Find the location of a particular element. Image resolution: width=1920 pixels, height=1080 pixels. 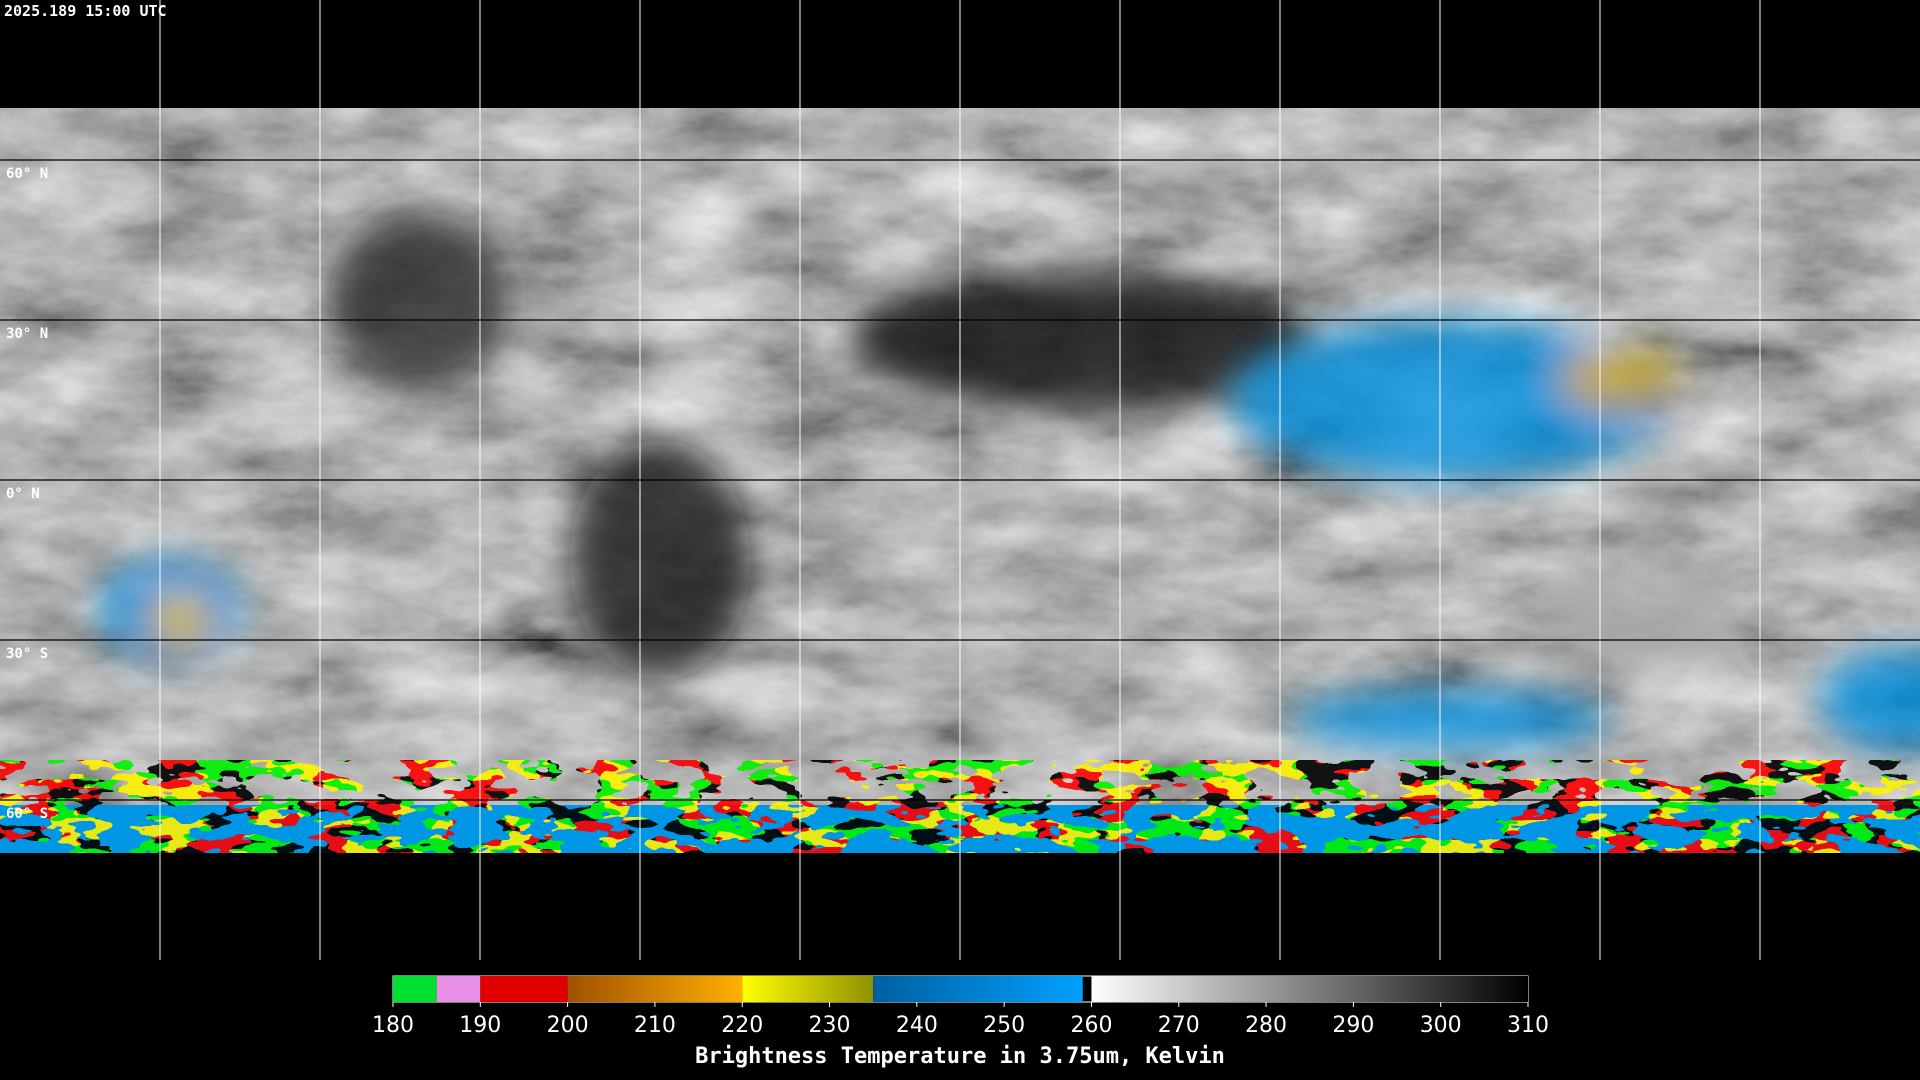

colorbar-tick-label: 190 is located at coordinates (480, 1025).